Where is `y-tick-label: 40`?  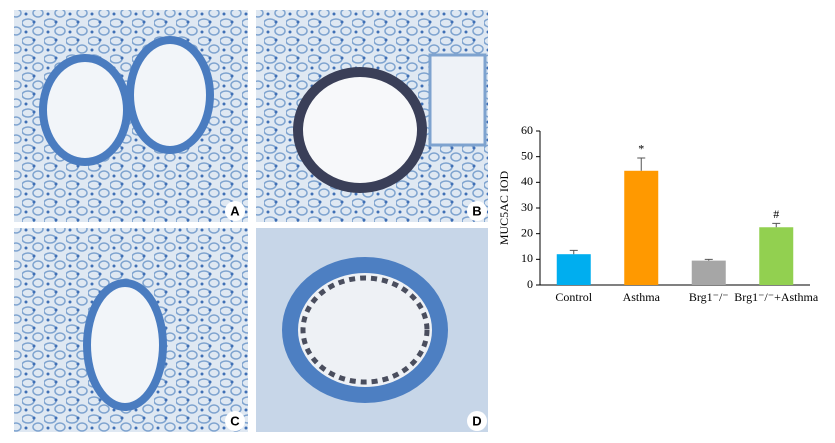 y-tick-label: 40 is located at coordinates (527, 181).